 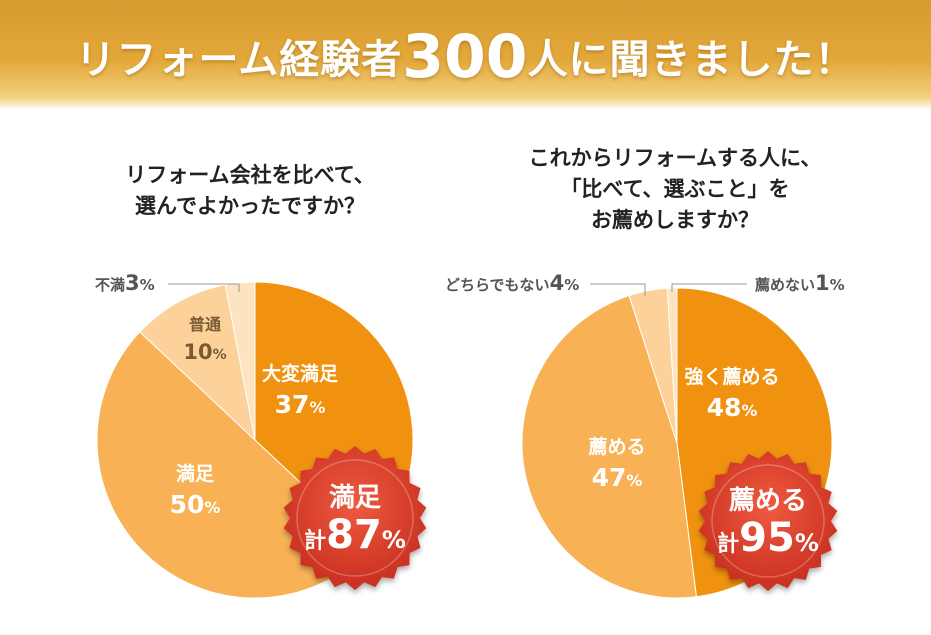 What do you see at coordinates (512, 283) in the screenshot?
I see `slice-label-2-3: どちらでもない4%` at bounding box center [512, 283].